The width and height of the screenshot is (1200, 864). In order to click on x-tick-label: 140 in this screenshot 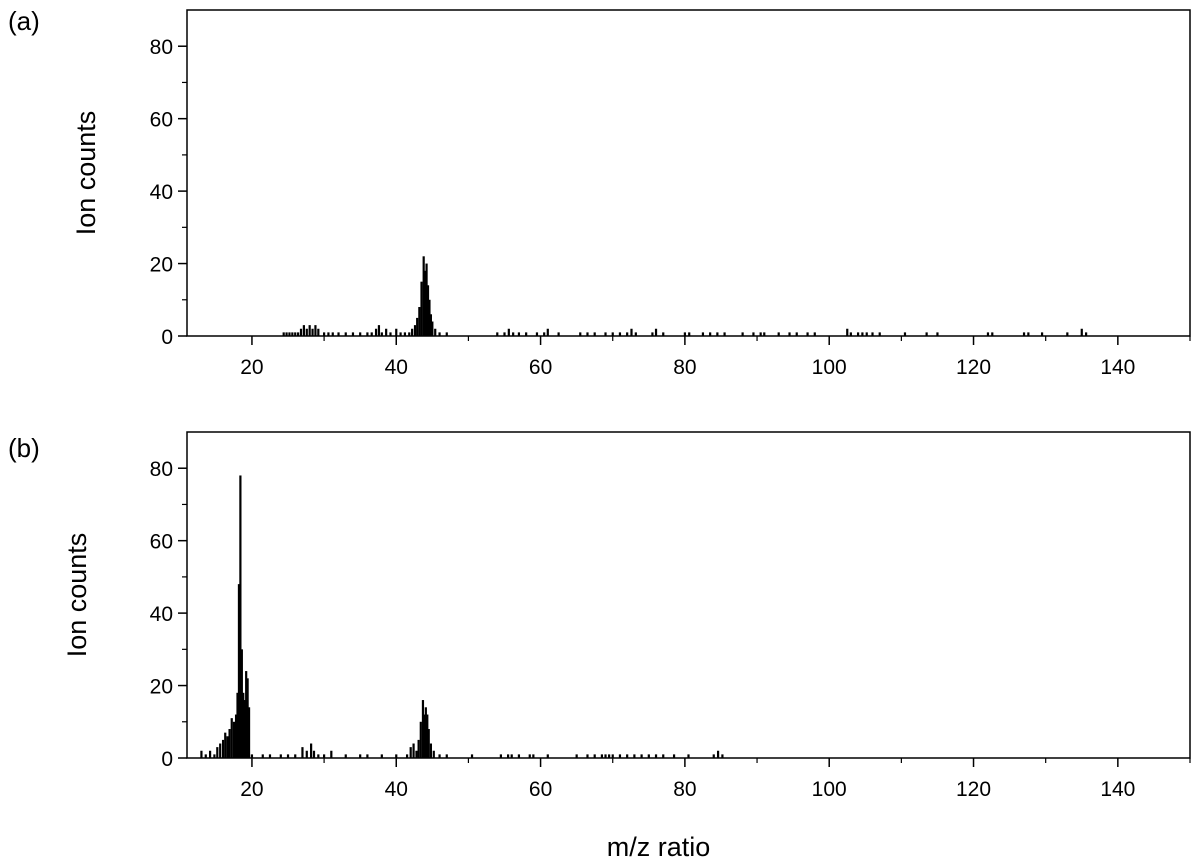, I will do `click(1117, 789)`.